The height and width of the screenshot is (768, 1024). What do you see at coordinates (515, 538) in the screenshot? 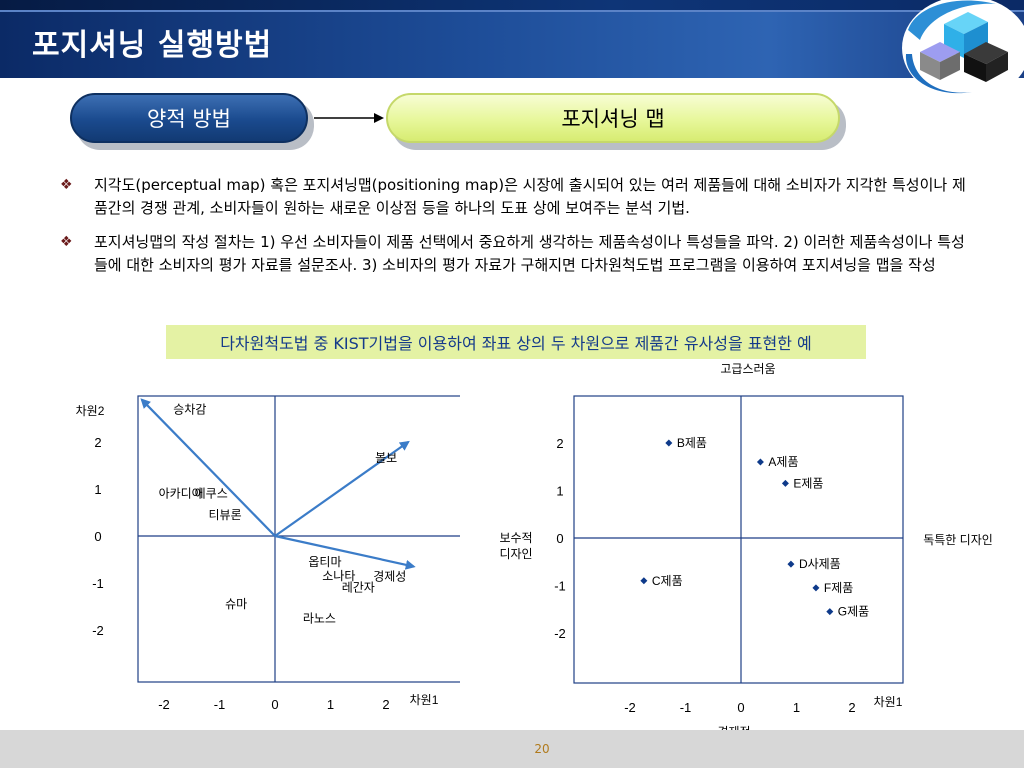
I see `left-axis-label: 보수적` at bounding box center [515, 538].